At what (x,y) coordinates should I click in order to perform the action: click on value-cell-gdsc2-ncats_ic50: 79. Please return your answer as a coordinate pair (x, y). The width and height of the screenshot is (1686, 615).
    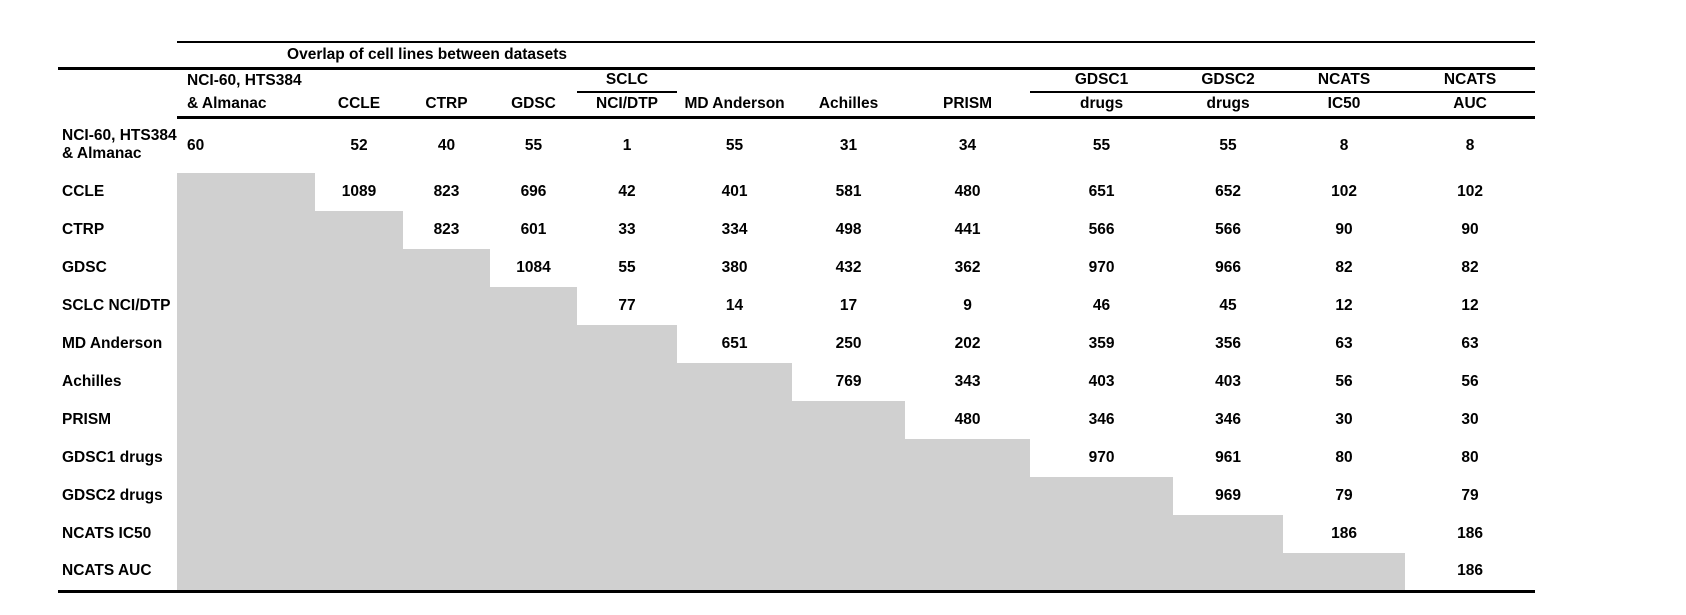
    Looking at the image, I should click on (1344, 496).